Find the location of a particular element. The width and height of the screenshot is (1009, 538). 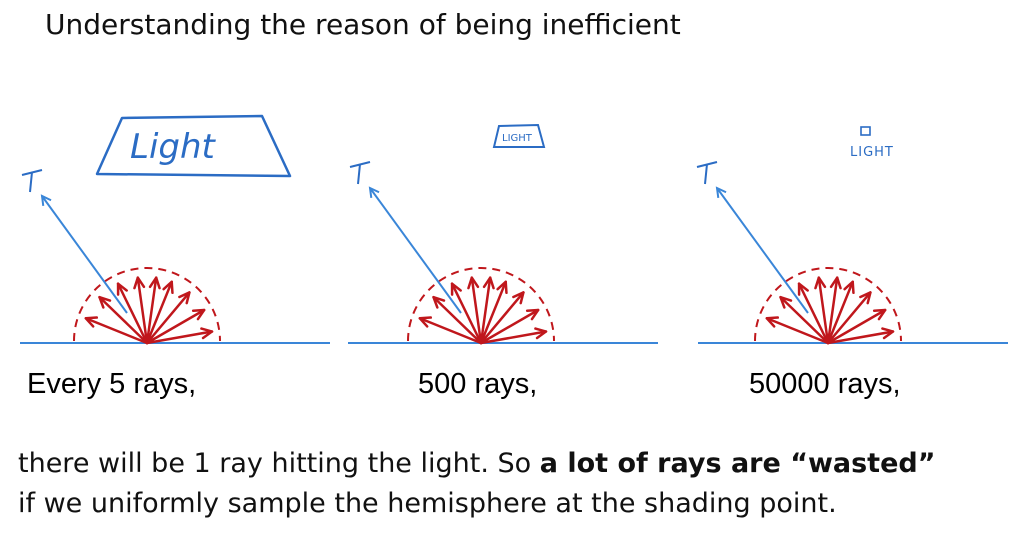

light-label: Light is located at coordinates (173, 147).